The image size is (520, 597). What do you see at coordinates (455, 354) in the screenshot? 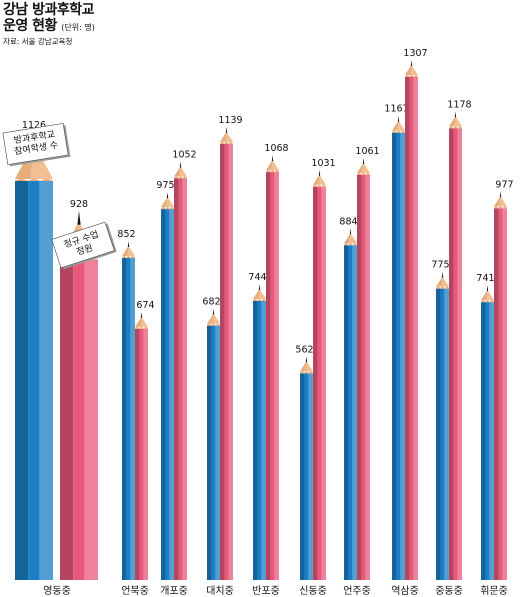
I see `pencil-중동중-1-body-mid` at bounding box center [455, 354].